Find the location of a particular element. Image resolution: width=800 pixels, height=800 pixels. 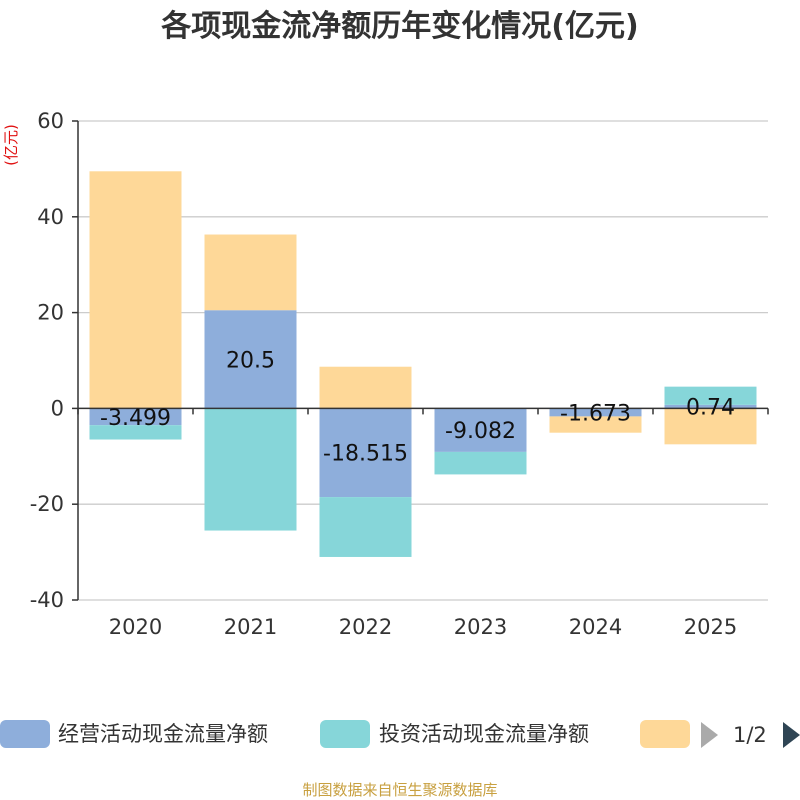

x-tick-label: 2022 is located at coordinates (365, 627).